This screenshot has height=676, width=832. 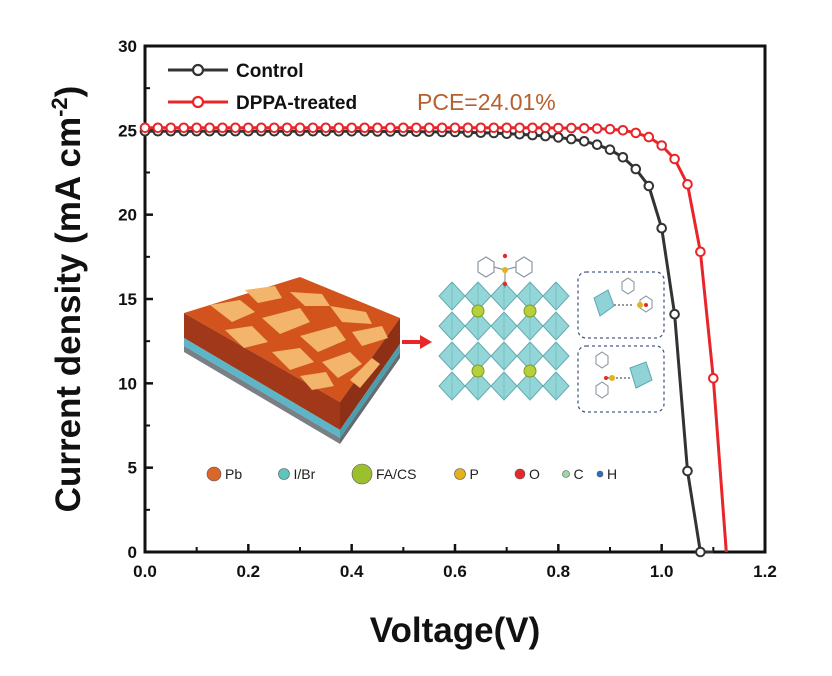 I want to click on legend-label-dppa: DPPA-treated, so click(x=296, y=103).